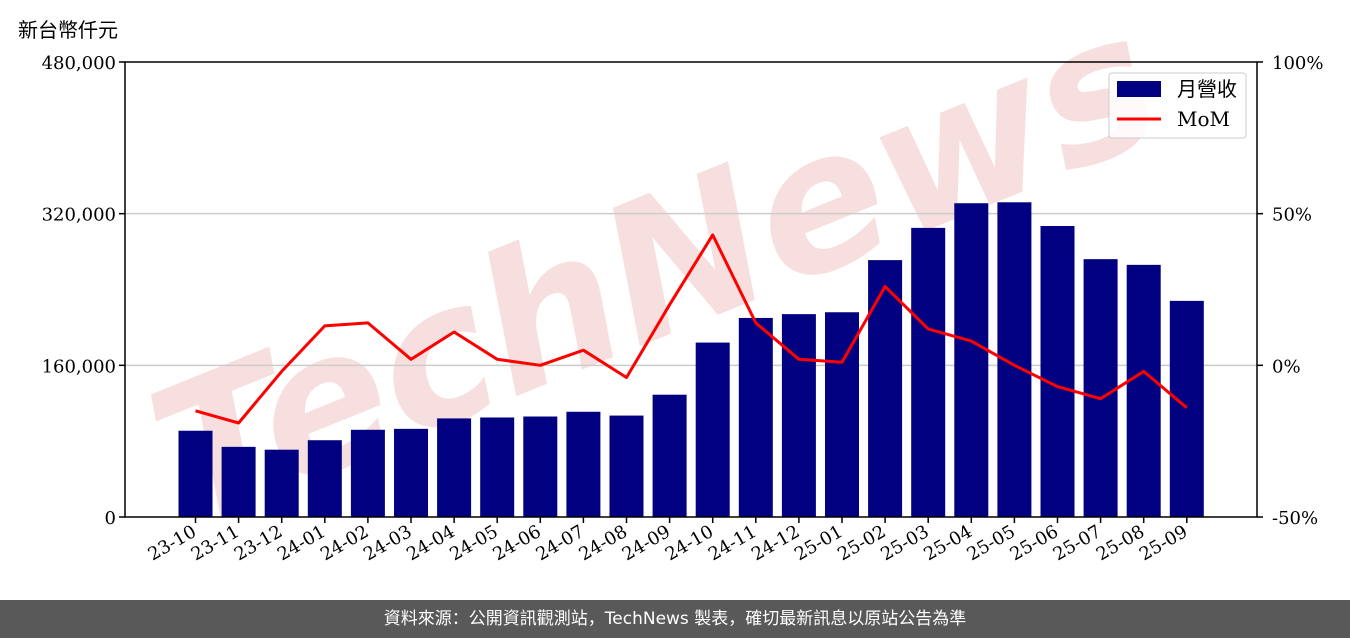 The height and width of the screenshot is (638, 1350). Describe the element at coordinates (79, 366) in the screenshot. I see `y-left-tick-label: 160,000` at that location.